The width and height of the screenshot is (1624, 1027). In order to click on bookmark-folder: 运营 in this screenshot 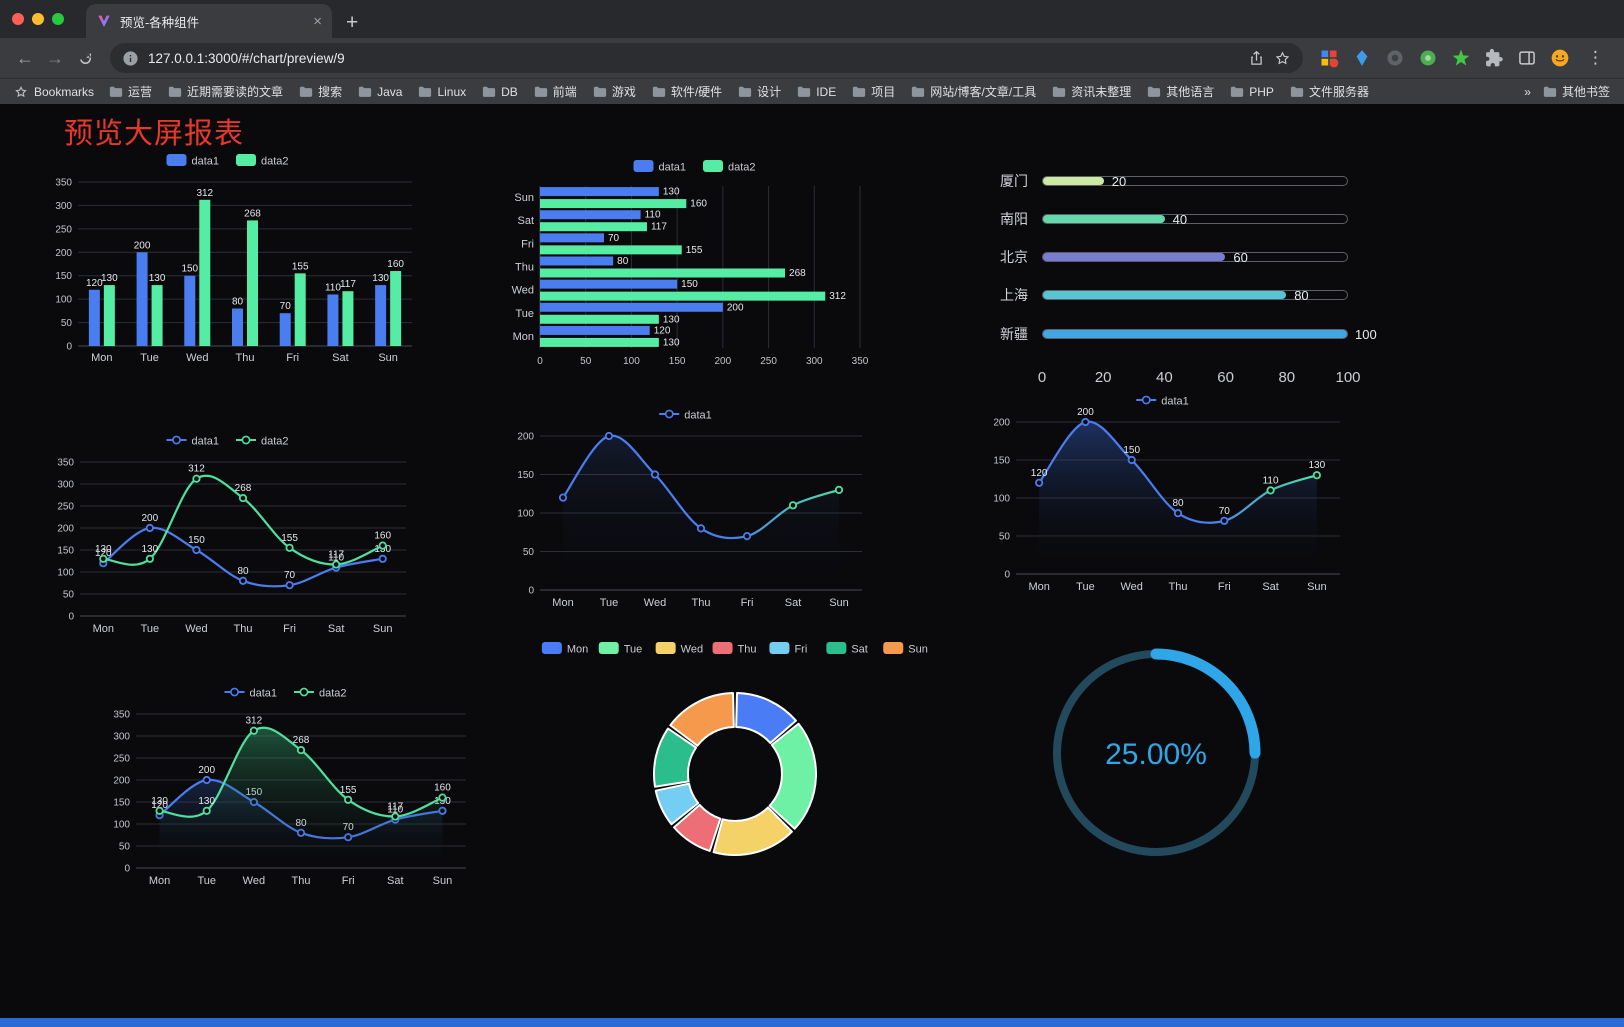, I will do `click(130, 91)`.